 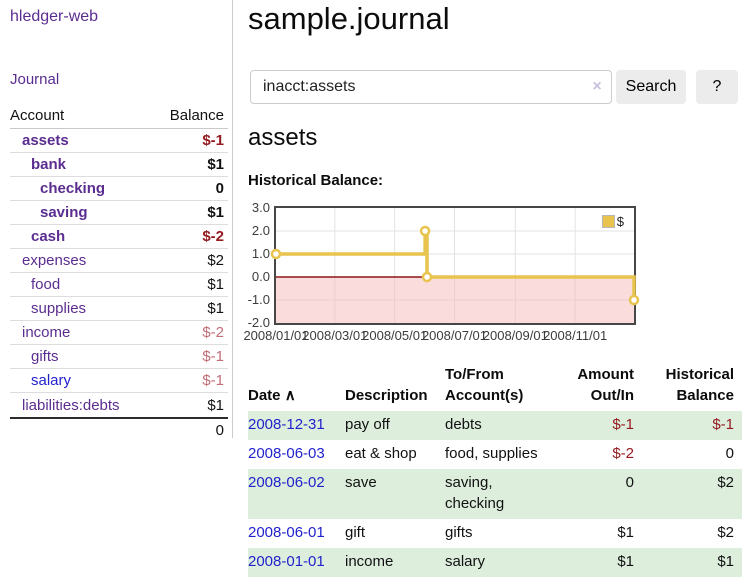 What do you see at coordinates (260, 253) in the screenshot?
I see `y-axis-label: 1.0` at bounding box center [260, 253].